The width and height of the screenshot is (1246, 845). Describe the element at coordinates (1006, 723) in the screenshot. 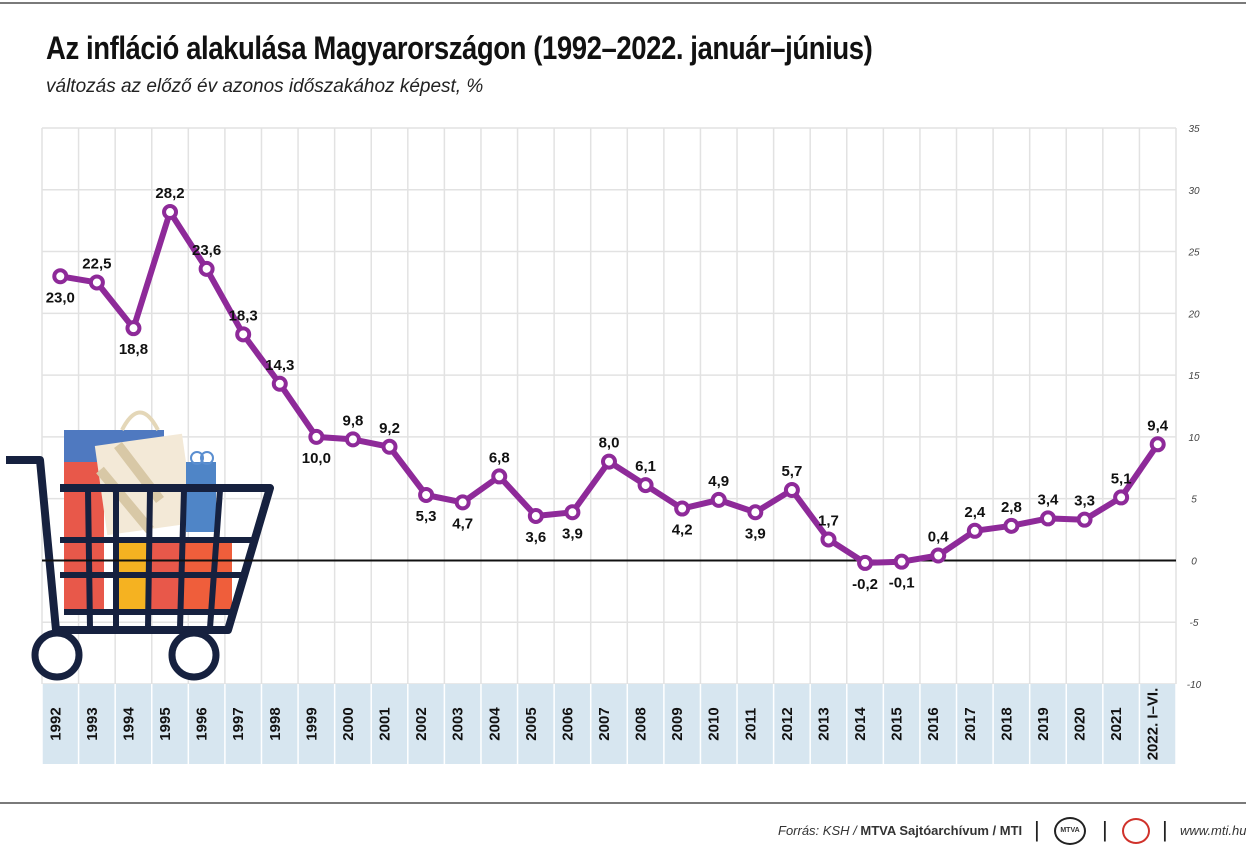

I see `x-tick-label: 2018` at that location.